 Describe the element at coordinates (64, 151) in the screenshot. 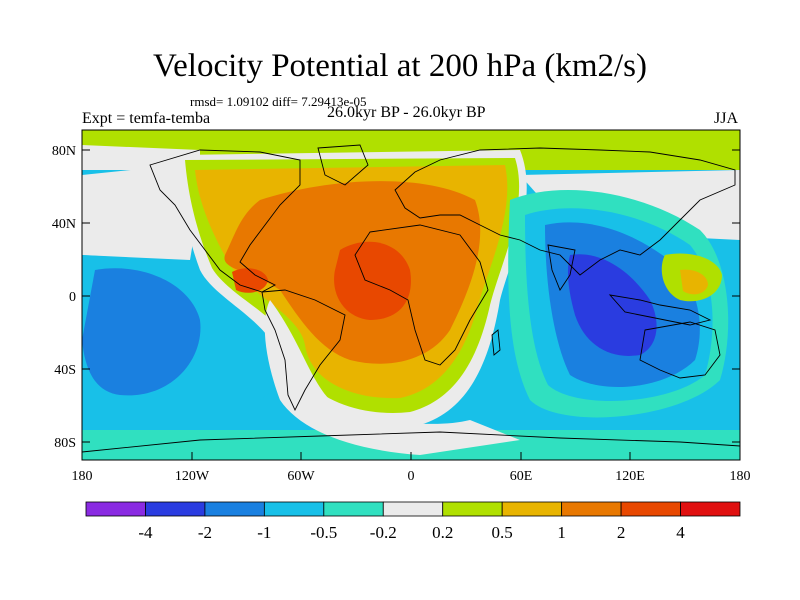

I see `y-tick-80n: 80N` at that location.